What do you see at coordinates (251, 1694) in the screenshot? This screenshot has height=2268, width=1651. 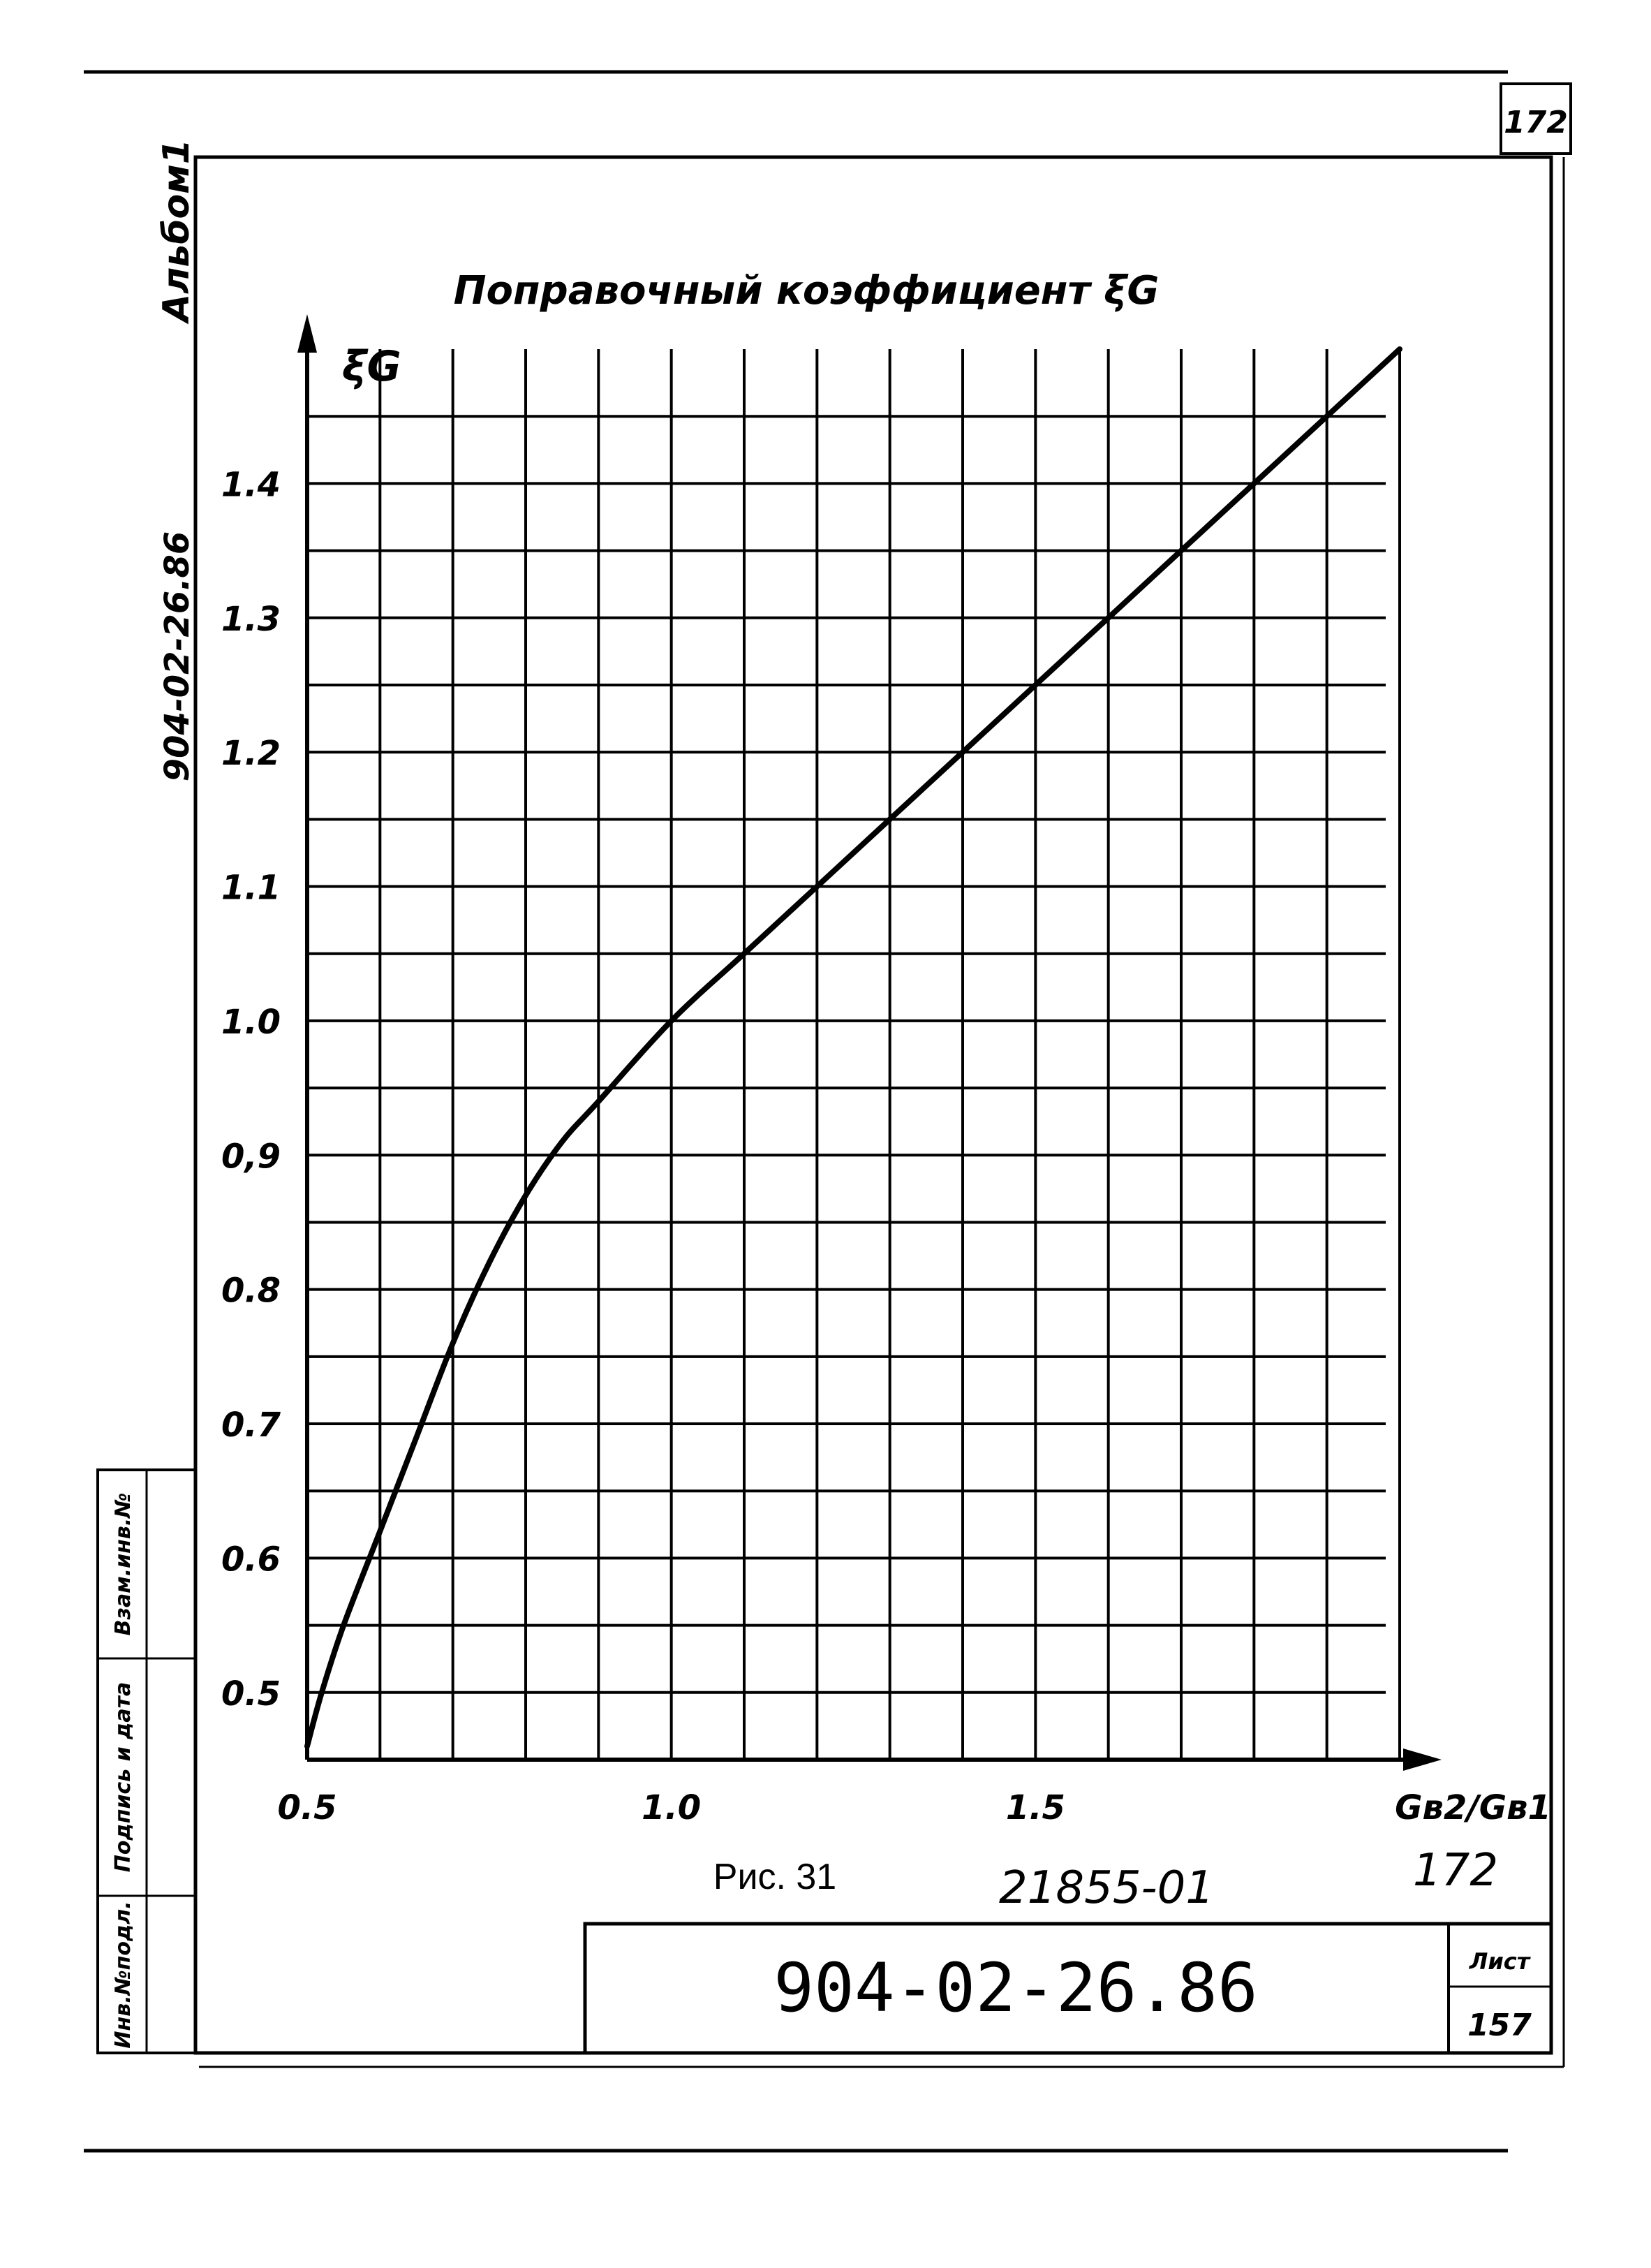 I see `y-tick-label: 0.5` at bounding box center [251, 1694].